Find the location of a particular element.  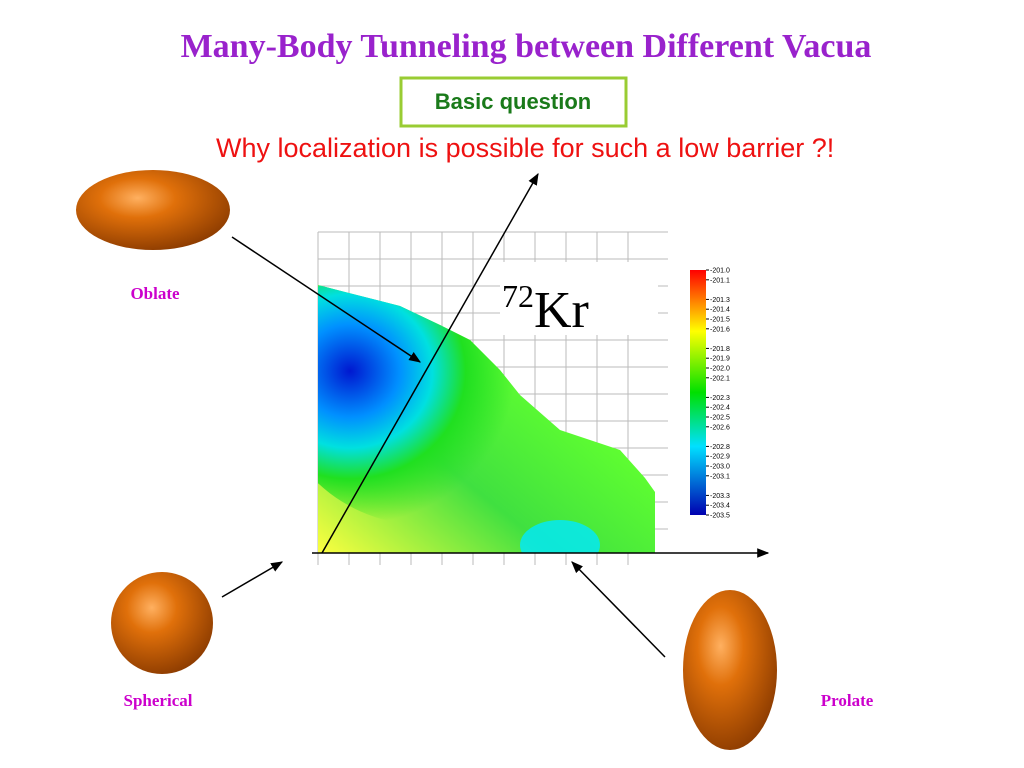

colorbar-tick-label: -202.6 is located at coordinates (720, 427).